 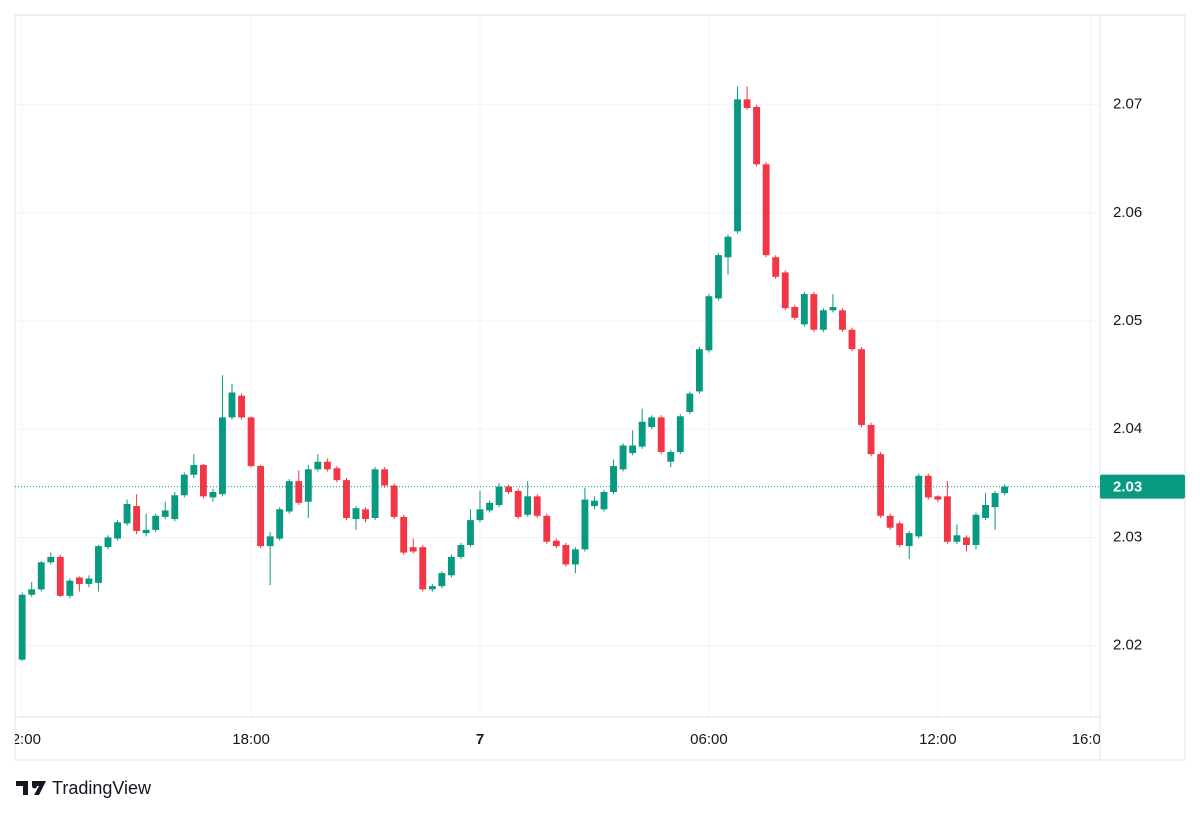 What do you see at coordinates (102, 788) in the screenshot?
I see `brand-name: TradingView` at bounding box center [102, 788].